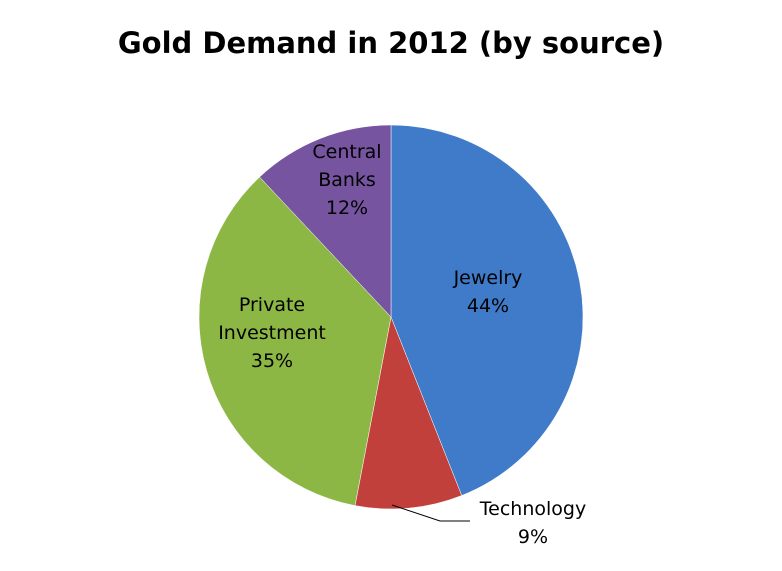  I want to click on pie-slice-private-investment, so click(295, 341).